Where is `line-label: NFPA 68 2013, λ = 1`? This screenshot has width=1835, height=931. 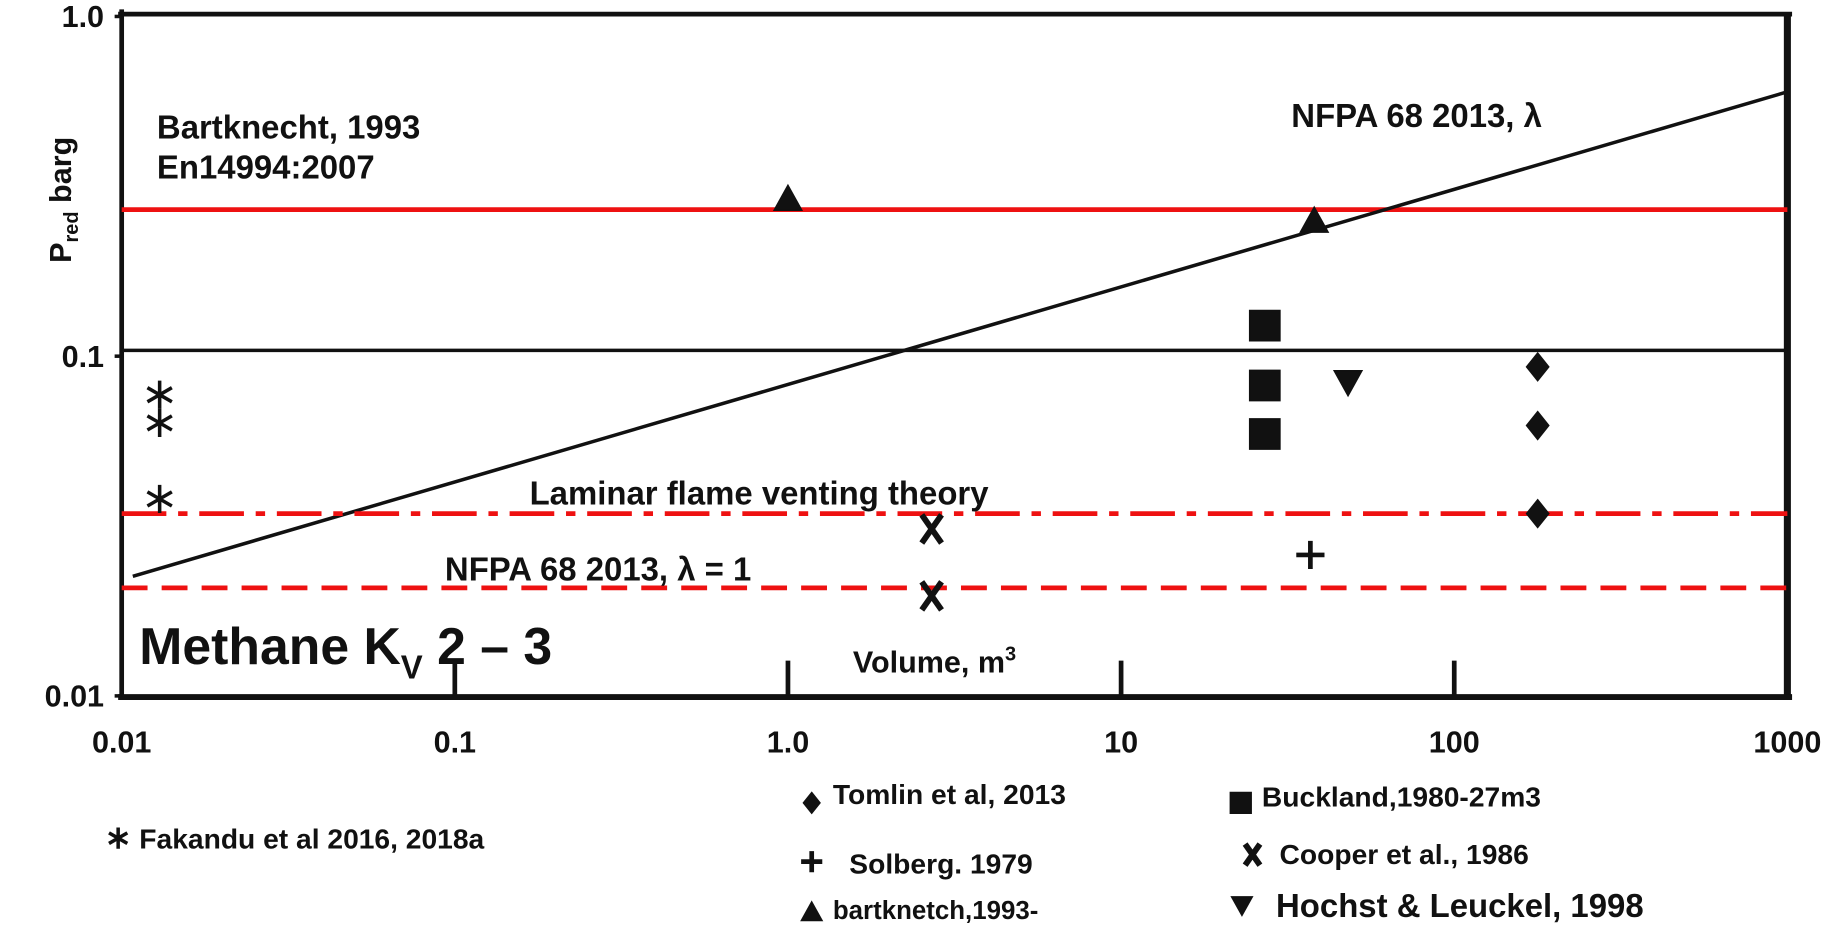 line-label: NFPA 68 2013, λ = 1 is located at coordinates (598, 569).